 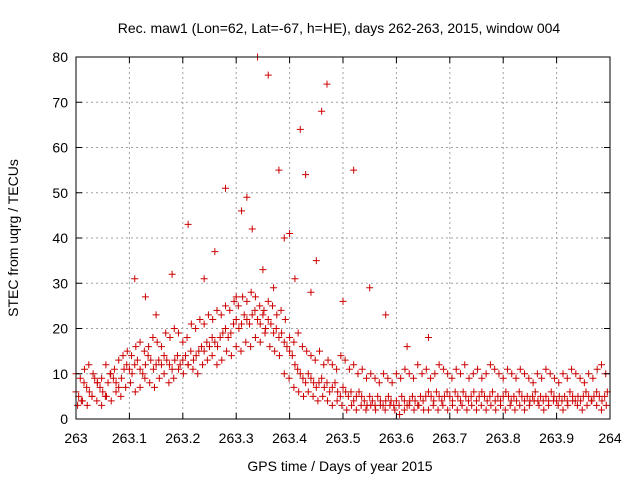 I want to click on y-tick-label: 50, so click(x=60, y=193).